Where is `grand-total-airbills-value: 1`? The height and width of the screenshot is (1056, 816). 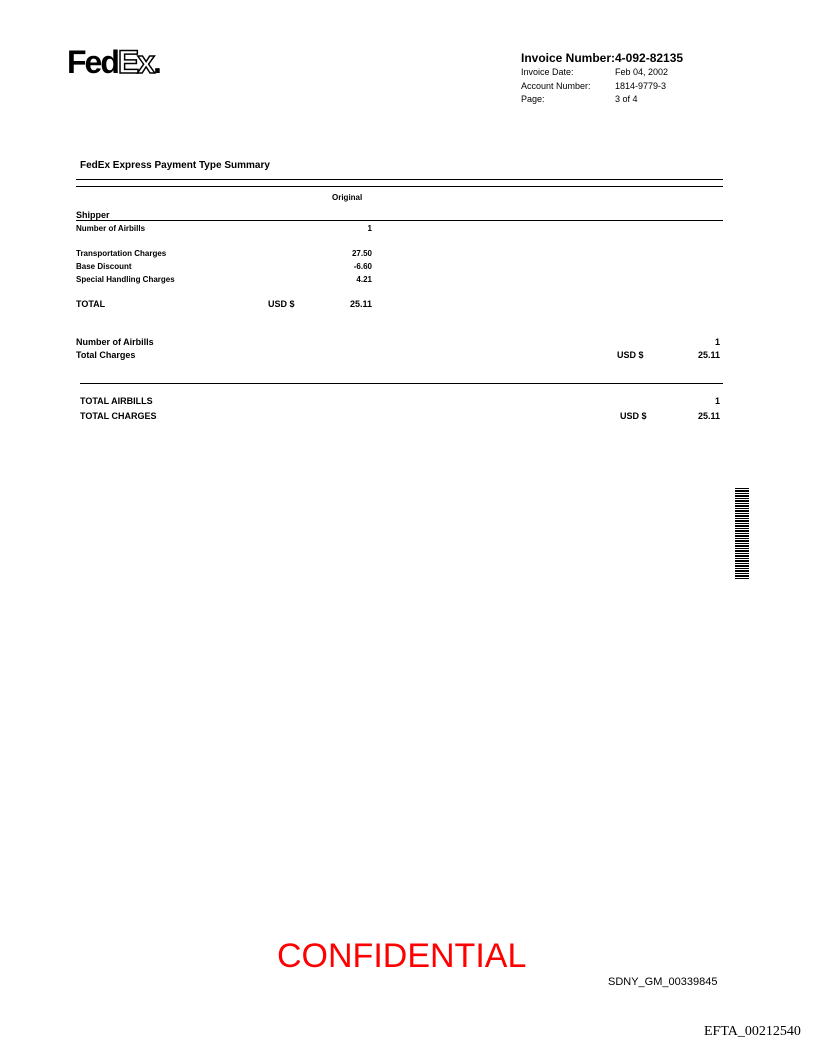 grand-total-airbills-value: 1 is located at coordinates (717, 401).